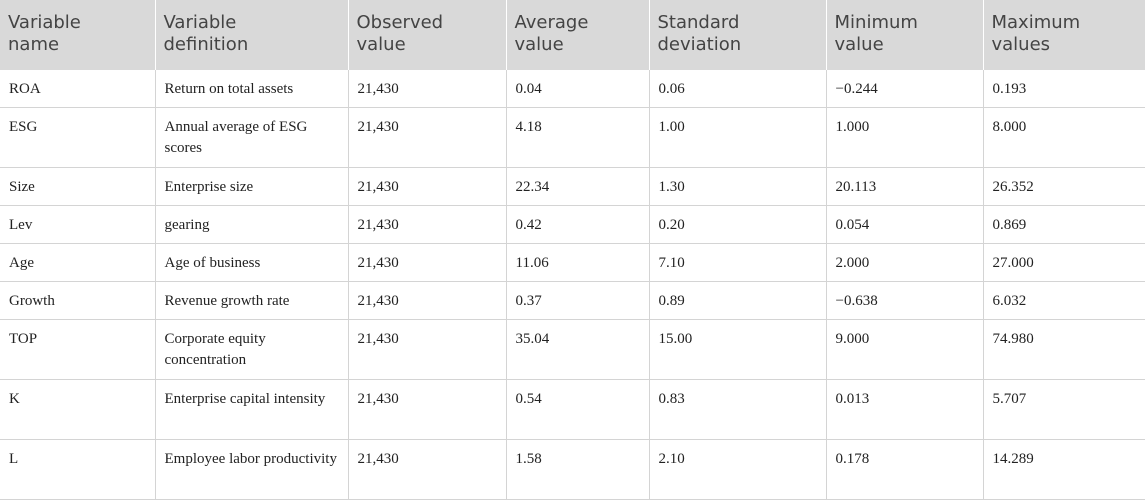 Image resolution: width=1145 pixels, height=500 pixels. What do you see at coordinates (737, 469) in the screenshot?
I see `value-cell: 2.10` at bounding box center [737, 469].